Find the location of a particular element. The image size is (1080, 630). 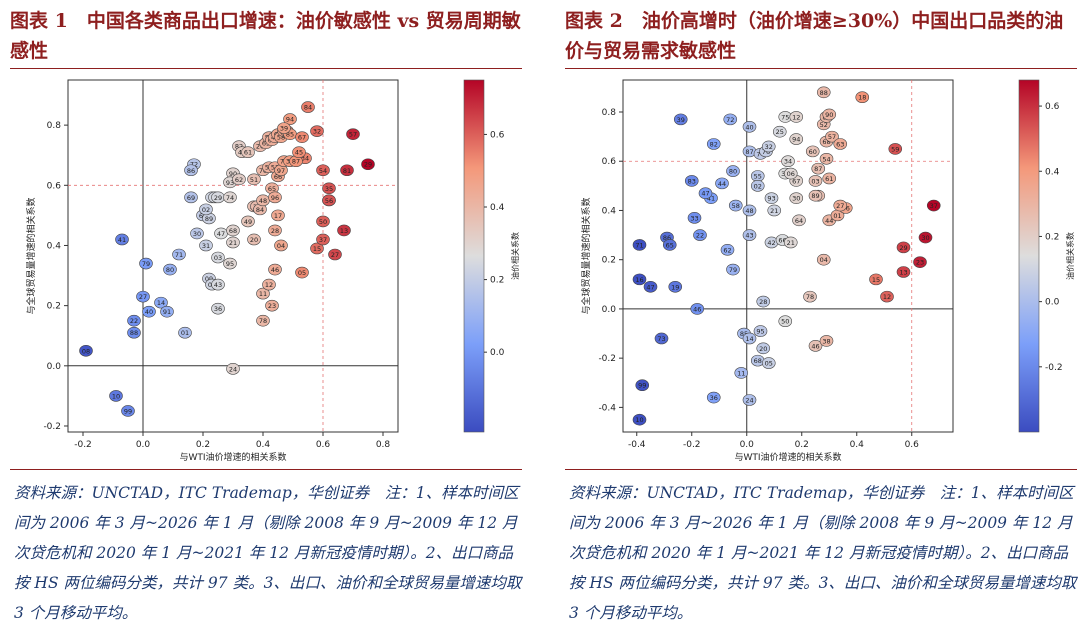

x-axis-label: 与WTI油价增速的相关系数 is located at coordinates (787, 457).